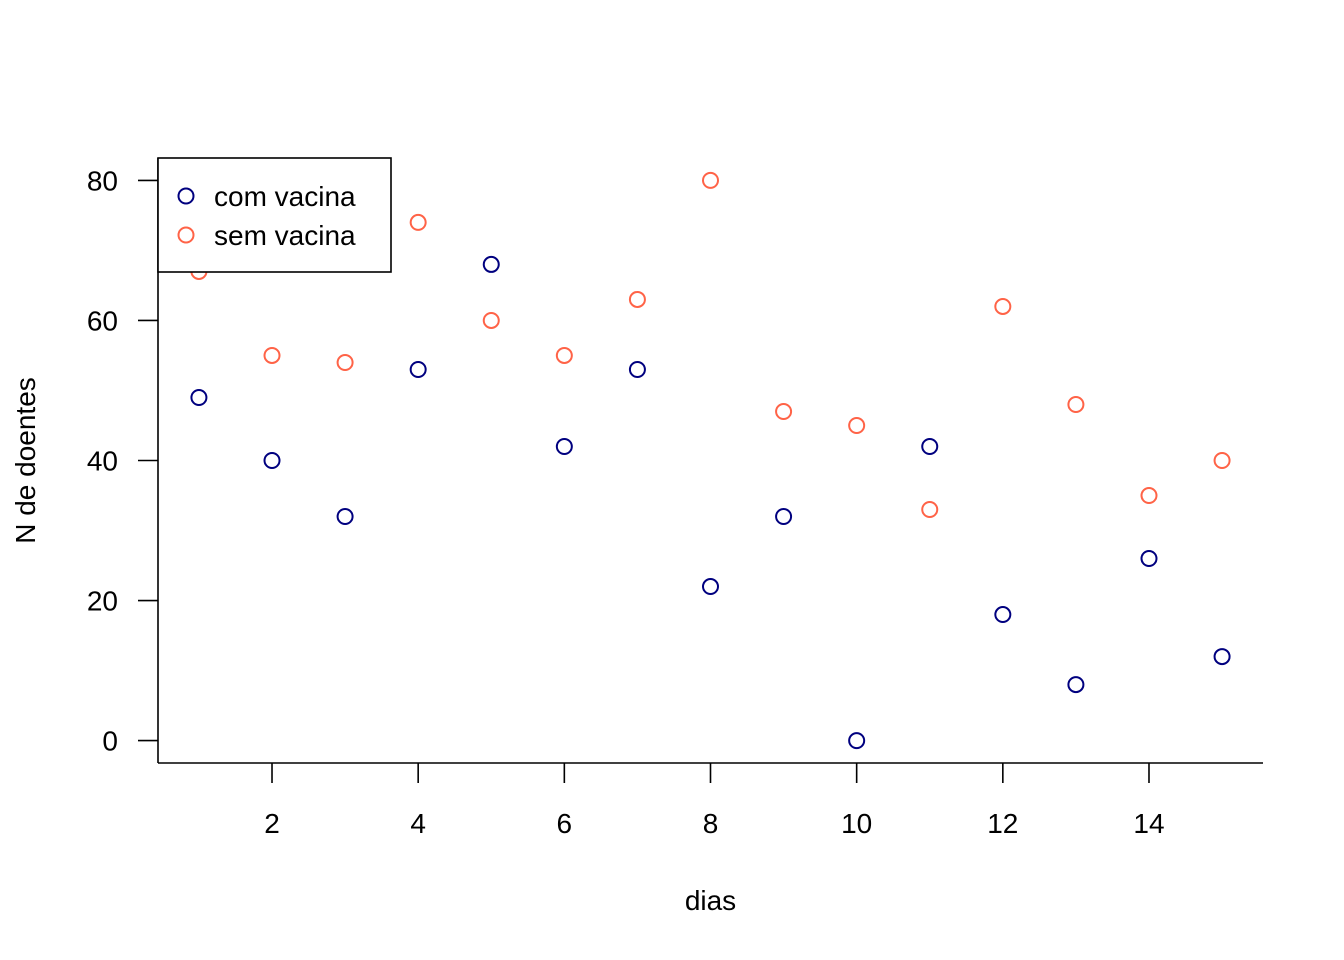 This screenshot has height=960, width=1344. Describe the element at coordinates (285, 196) in the screenshot. I see `legend-label-com-vacina: com vacina` at that location.